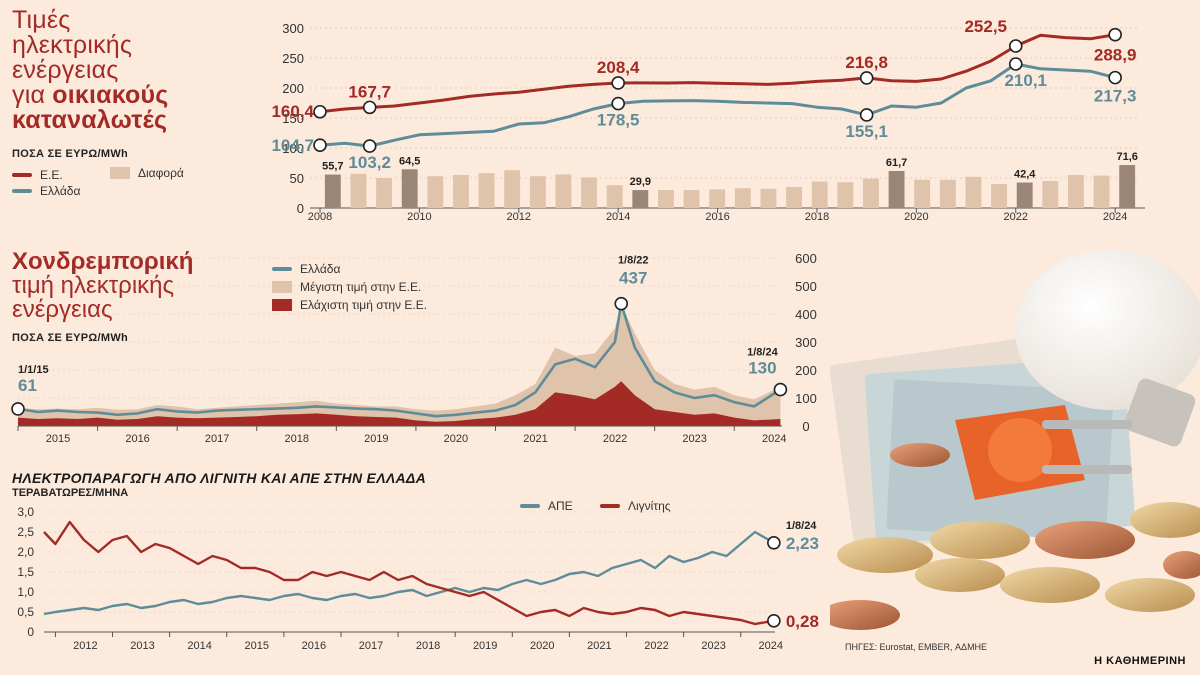 The image size is (1200, 675). I want to click on y-tick-label: 250, so click(293, 58).